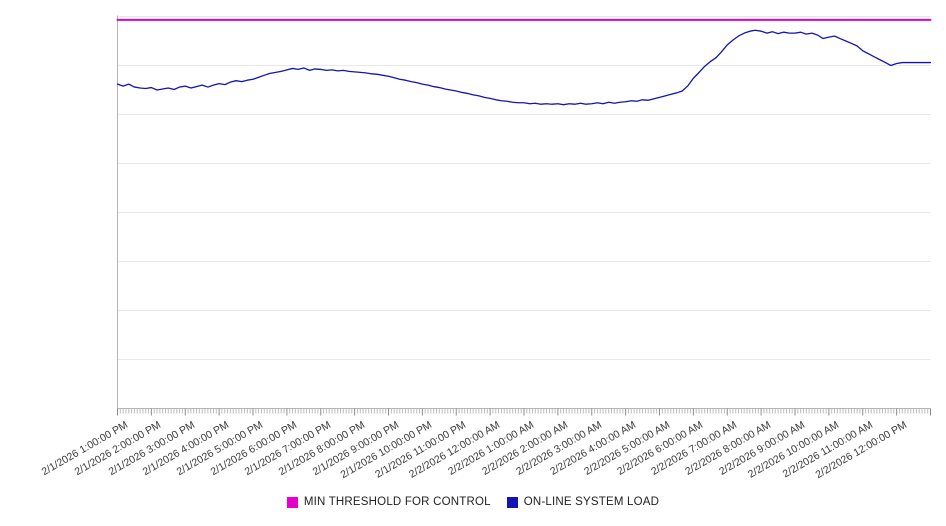  I want to click on legend-entry: MIN THRESHOLD FOR CONTROL, so click(388, 502).